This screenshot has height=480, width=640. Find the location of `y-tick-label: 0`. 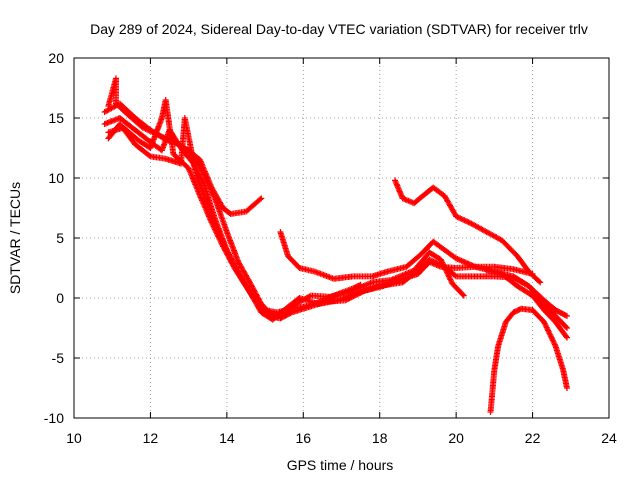

y-tick-label: 0 is located at coordinates (60, 298).